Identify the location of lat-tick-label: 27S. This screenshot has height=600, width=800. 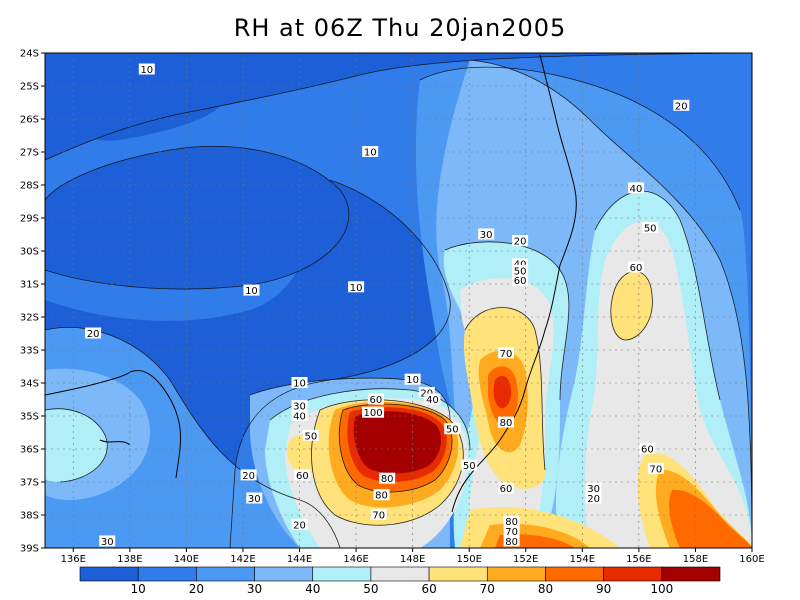
(29, 153).